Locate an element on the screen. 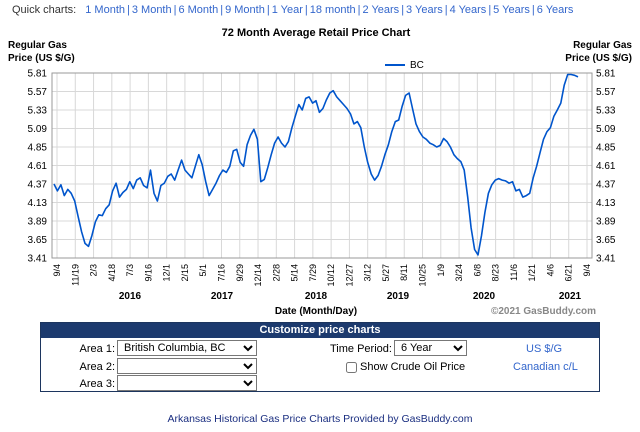 Image resolution: width=640 pixels, height=432 pixels. right-axis-label-line1: Regular Gas is located at coordinates (602, 45).